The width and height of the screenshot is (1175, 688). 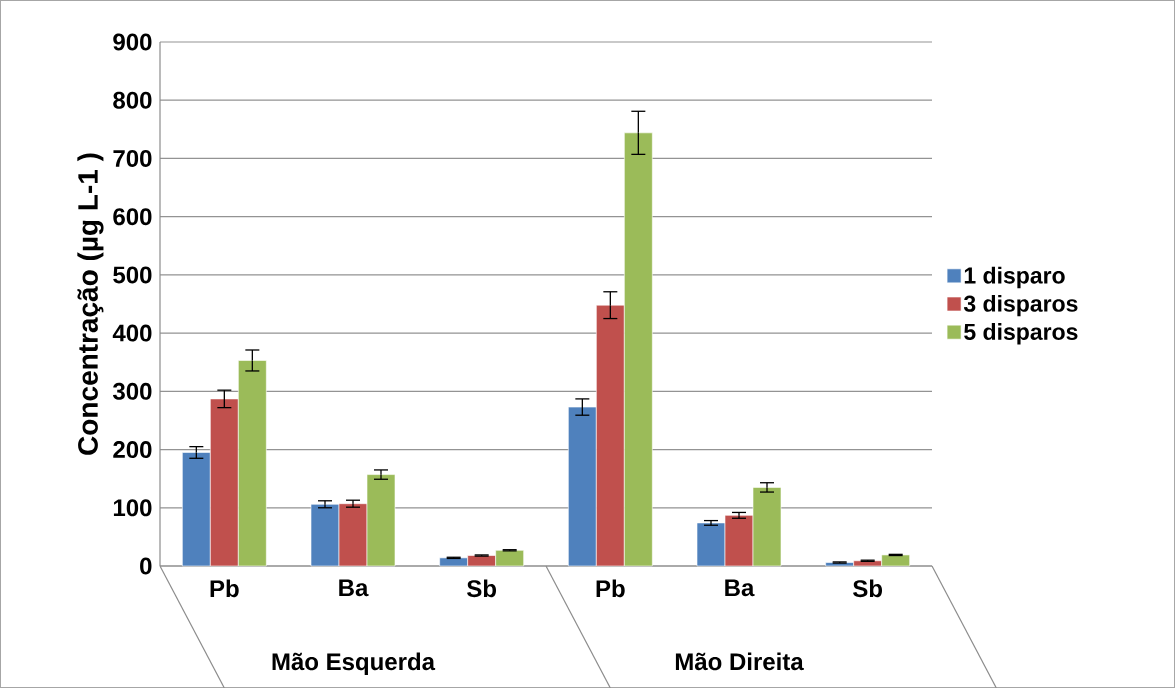 I want to click on legend-label: 3 disparos, so click(x=1020, y=305).